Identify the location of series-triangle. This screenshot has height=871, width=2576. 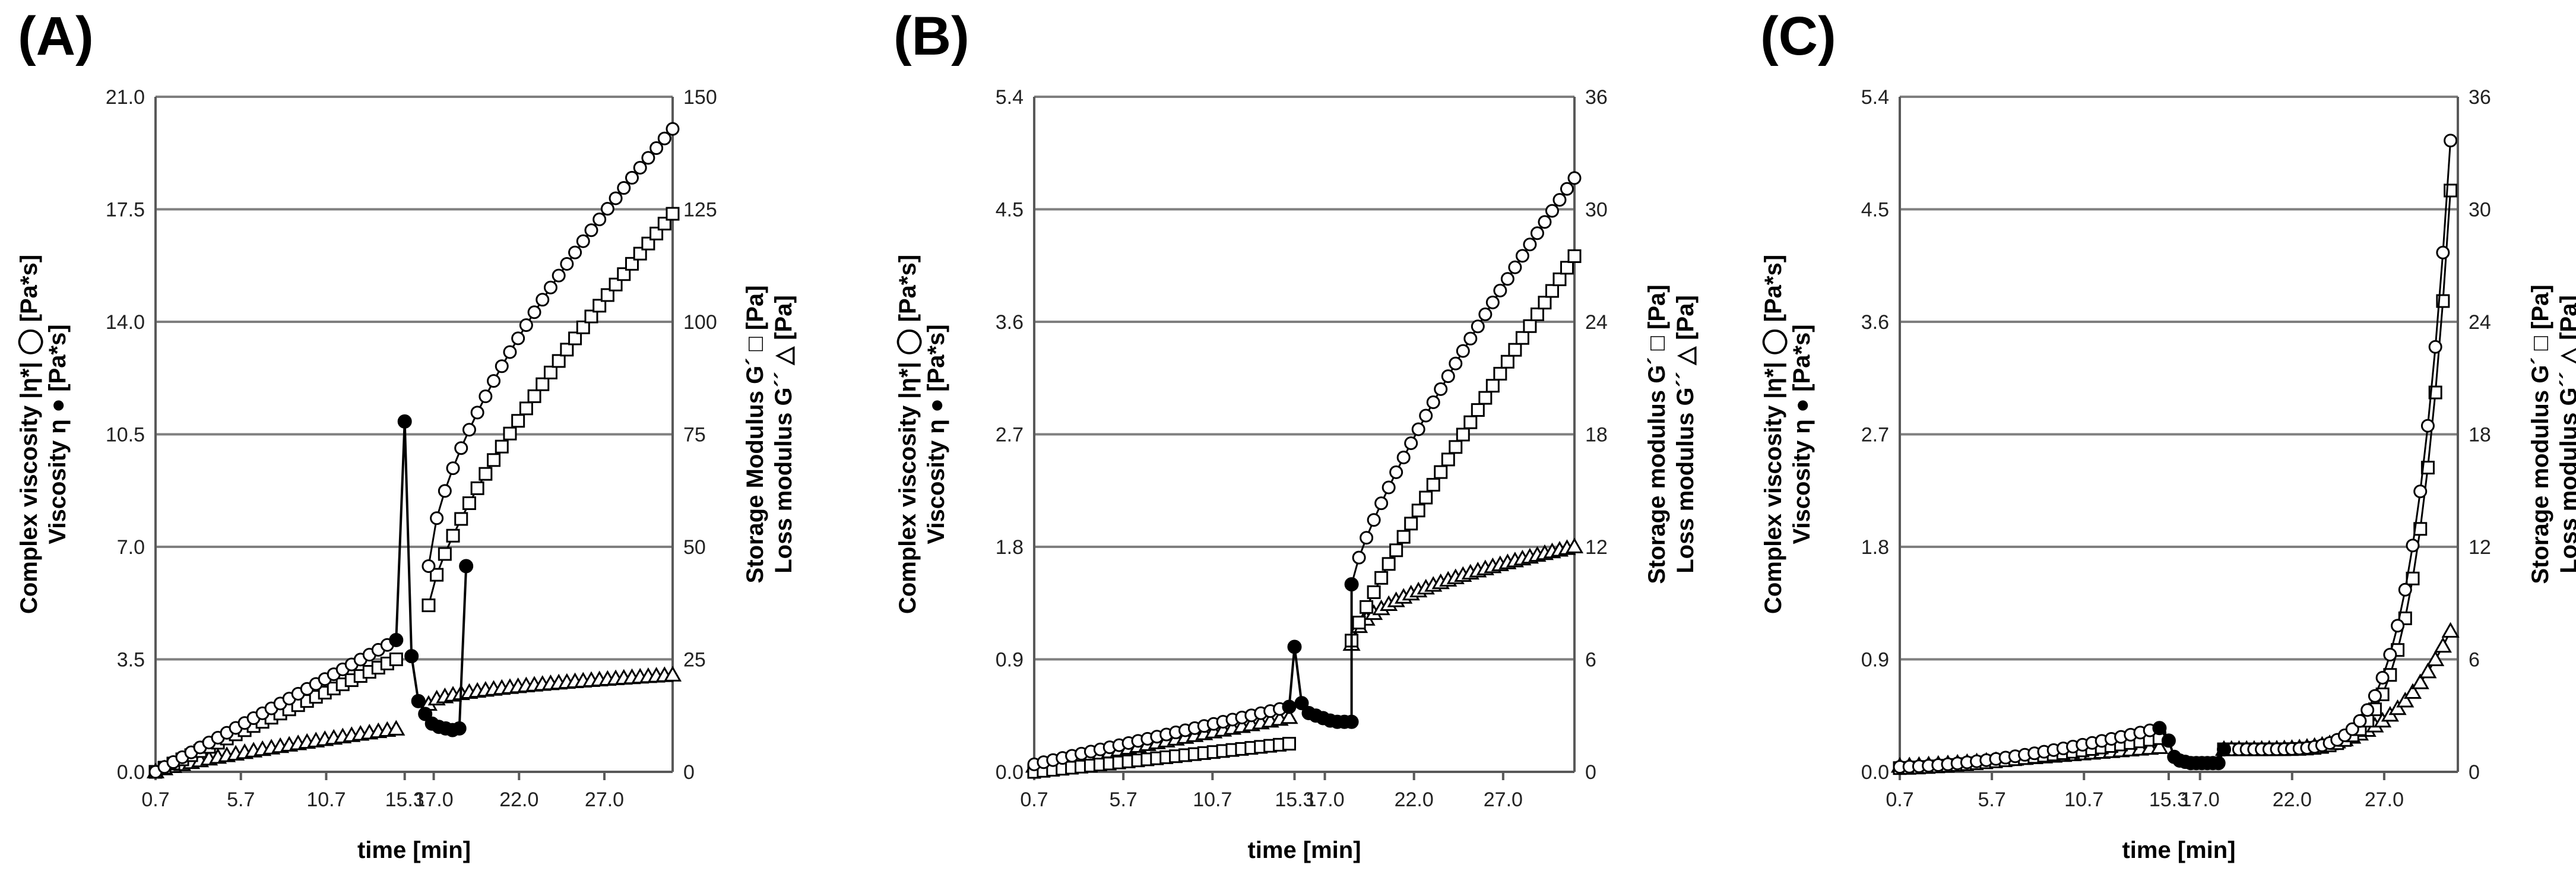
(414, 722).